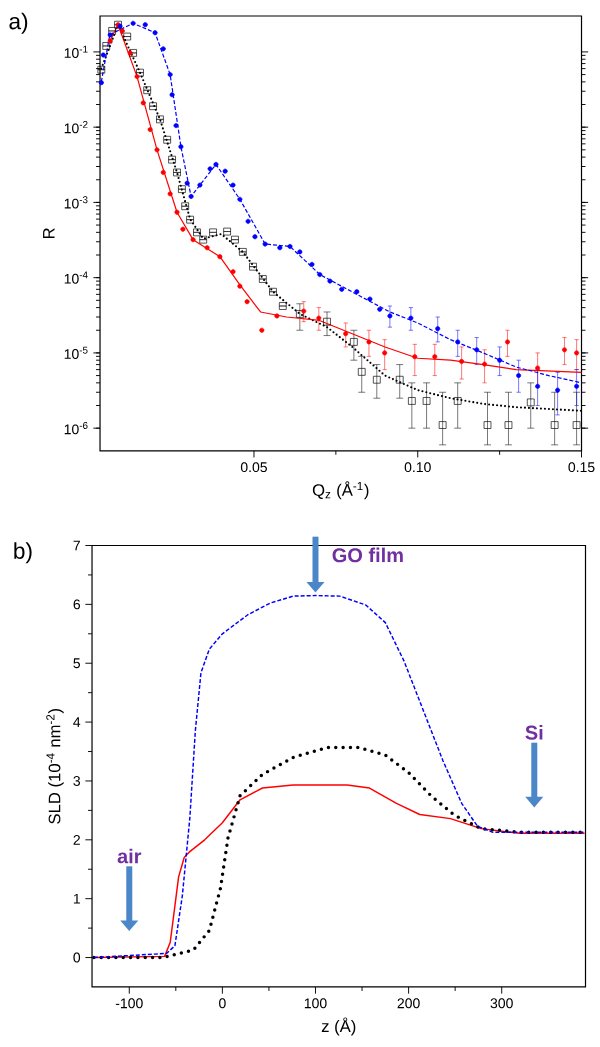 The height and width of the screenshot is (1047, 600). What do you see at coordinates (23, 553) in the screenshot?
I see `chart-title: b)` at bounding box center [23, 553].